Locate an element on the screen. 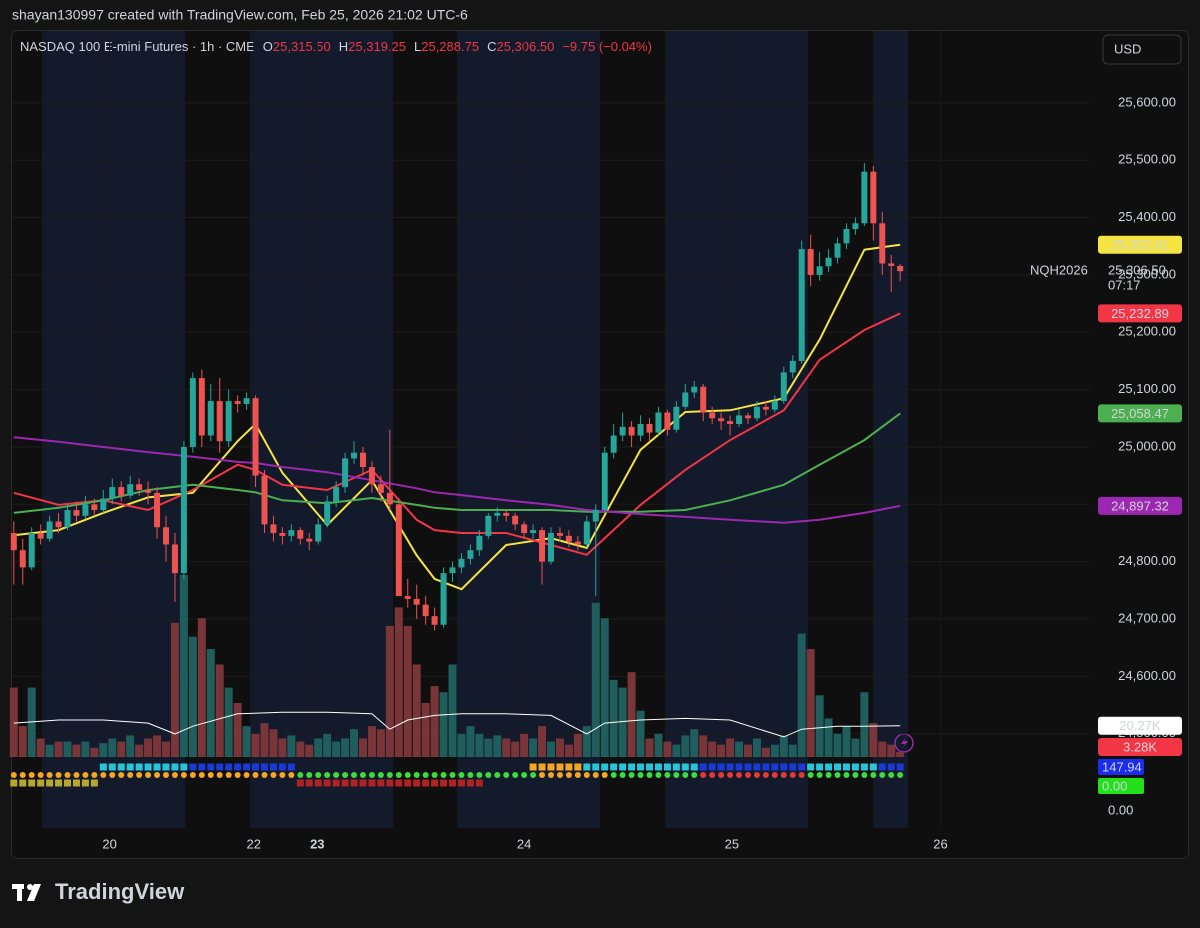 Image resolution: width=1200 pixels, height=928 pixels. price-badge is located at coordinates (1140, 725).